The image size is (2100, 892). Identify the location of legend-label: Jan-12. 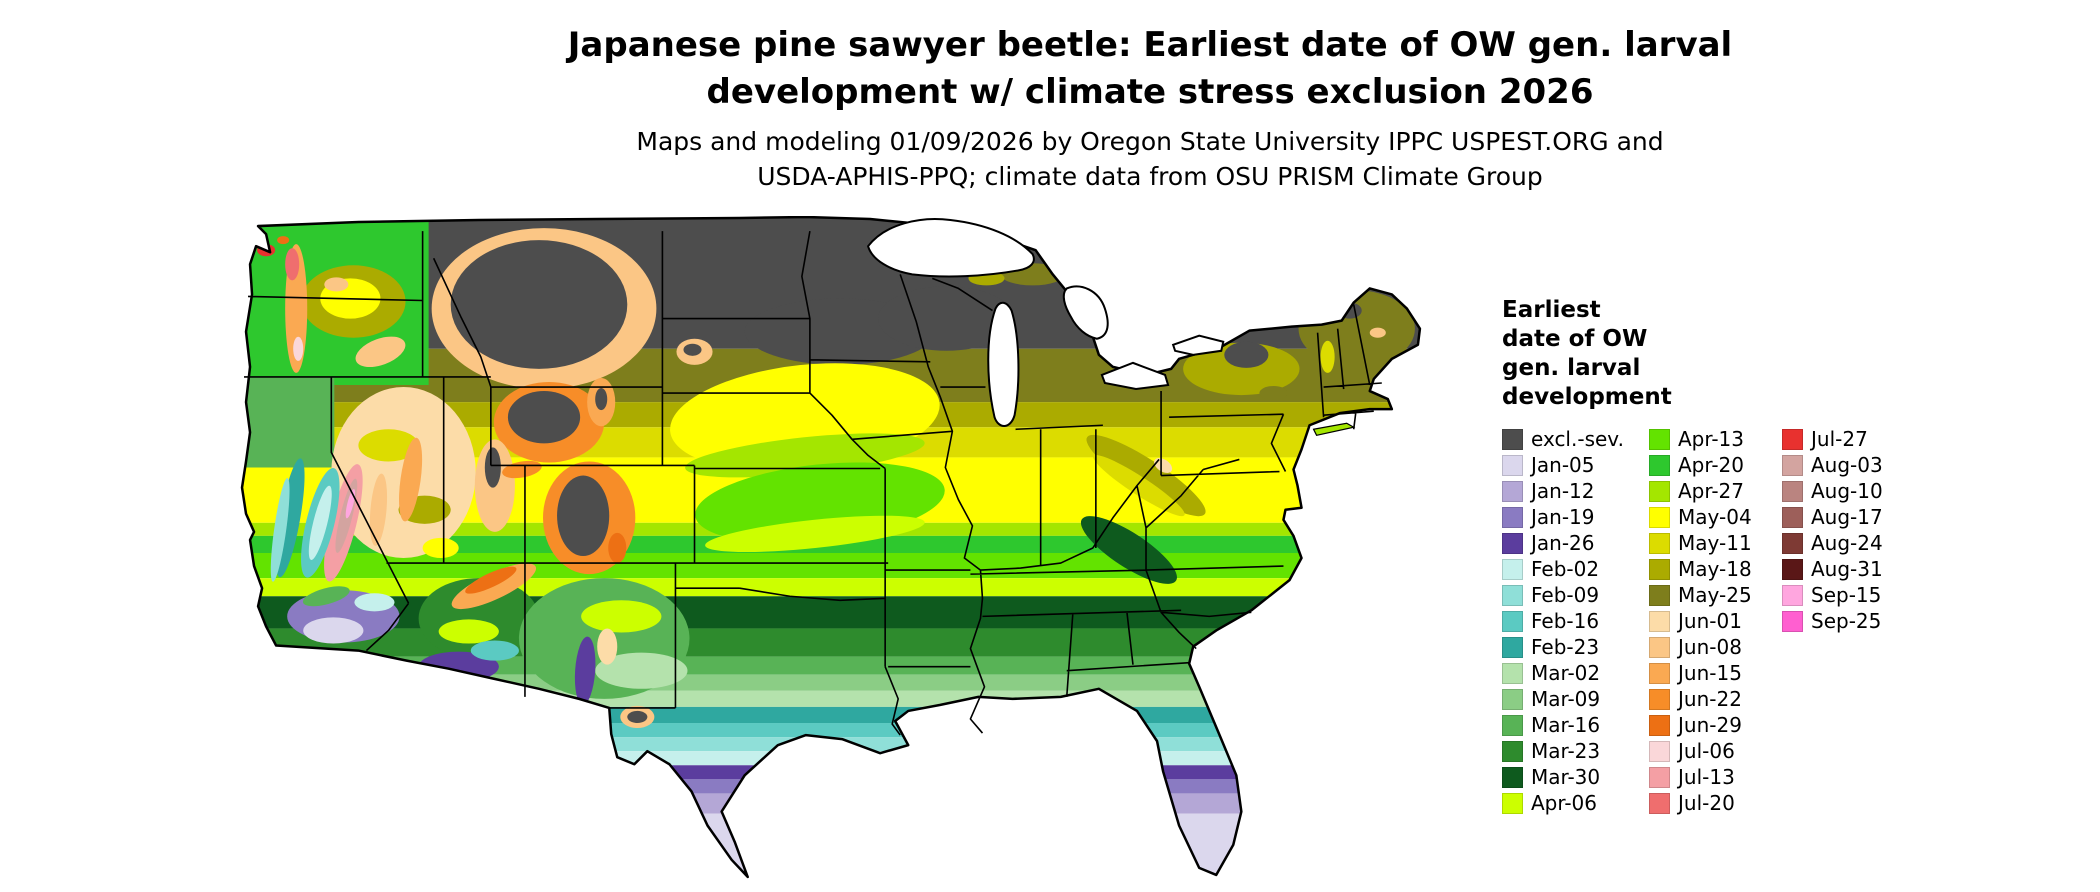
(1563, 491).